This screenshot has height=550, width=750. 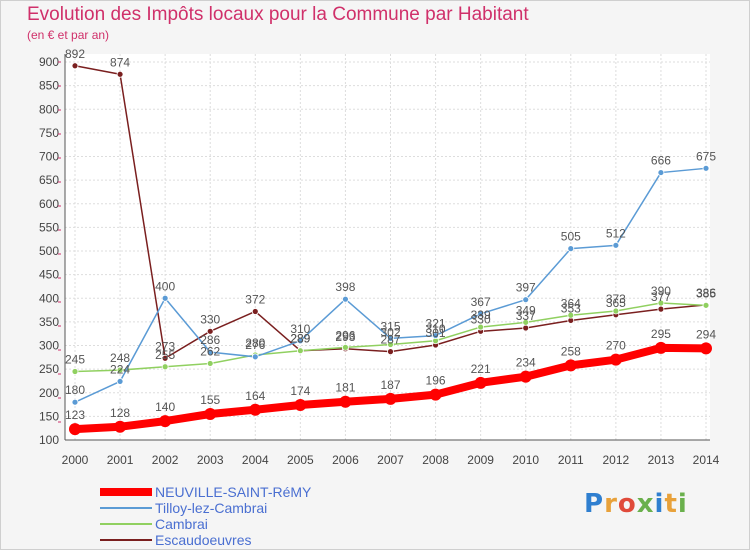 I want to click on data-label: 302, so click(x=390, y=333).